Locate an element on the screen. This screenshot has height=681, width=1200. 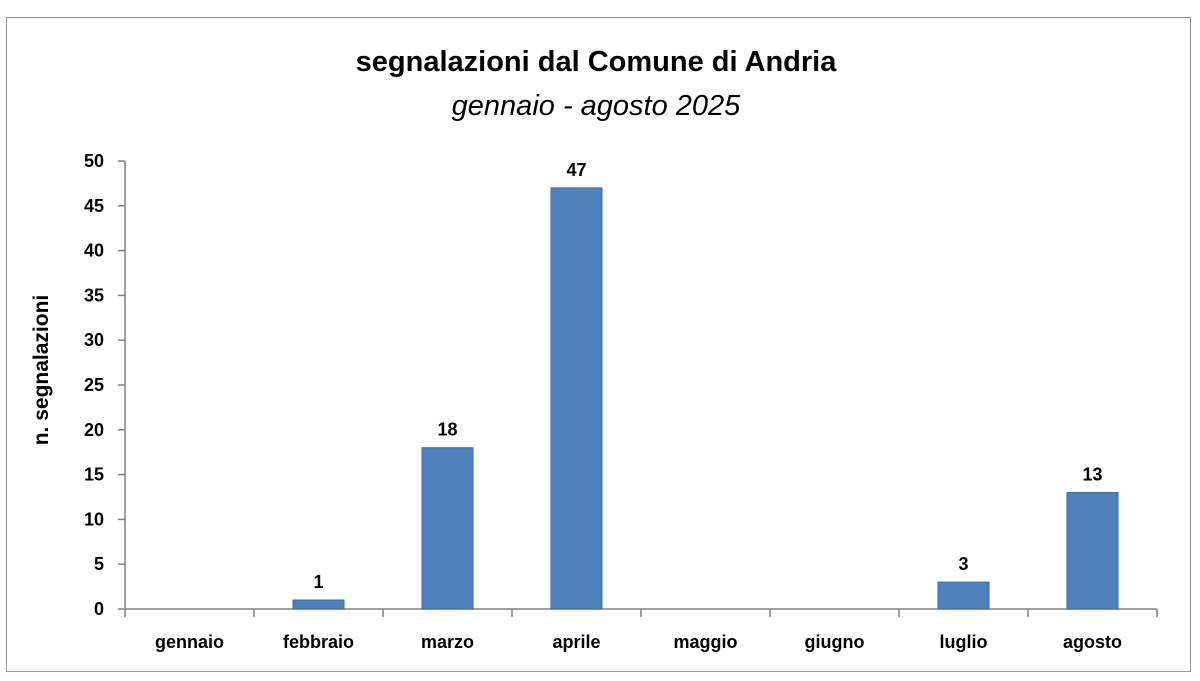
bar-marzo is located at coordinates (447, 528).